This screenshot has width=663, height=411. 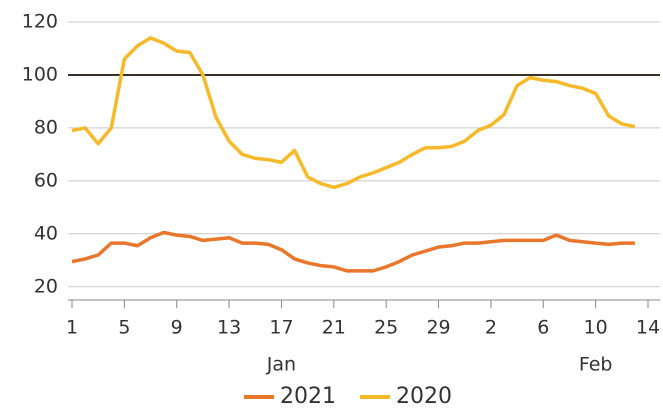 I want to click on y-tick-label: 40, so click(x=46, y=233).